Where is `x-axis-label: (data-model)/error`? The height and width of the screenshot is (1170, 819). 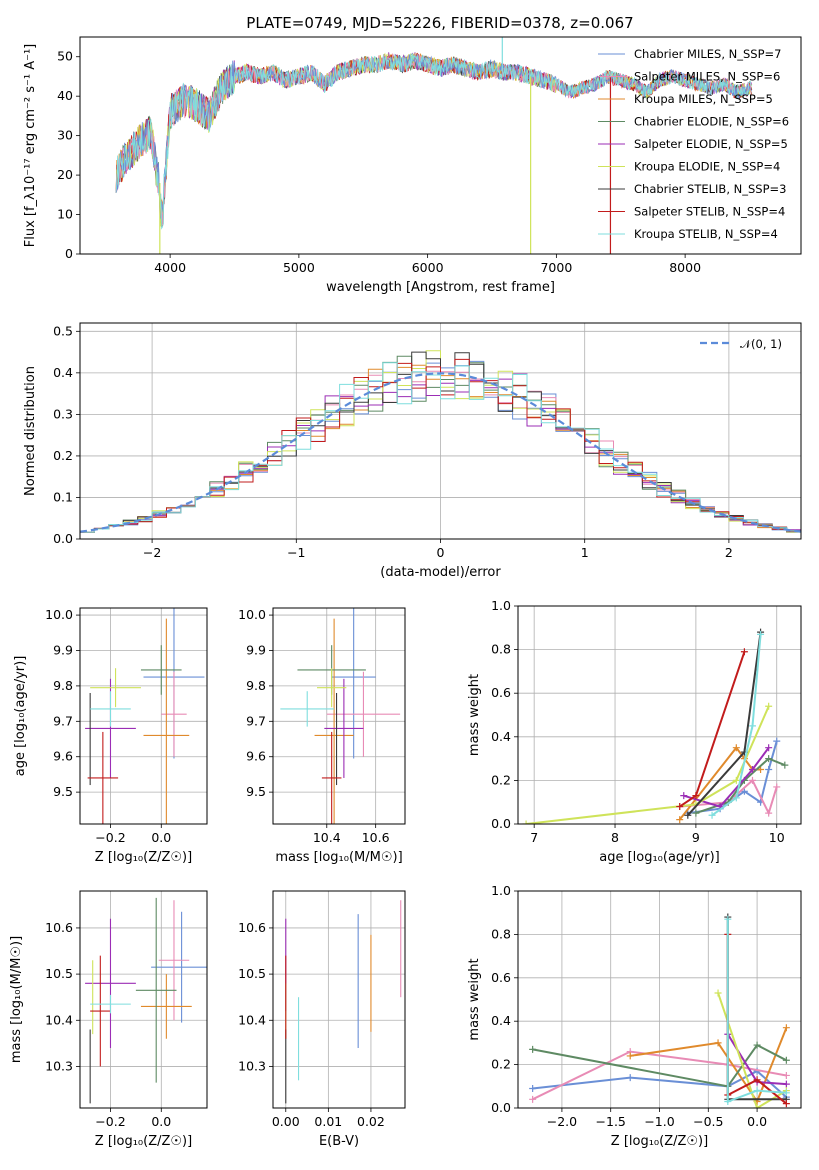
x-axis-label: (data-model)/error is located at coordinates (440, 572).